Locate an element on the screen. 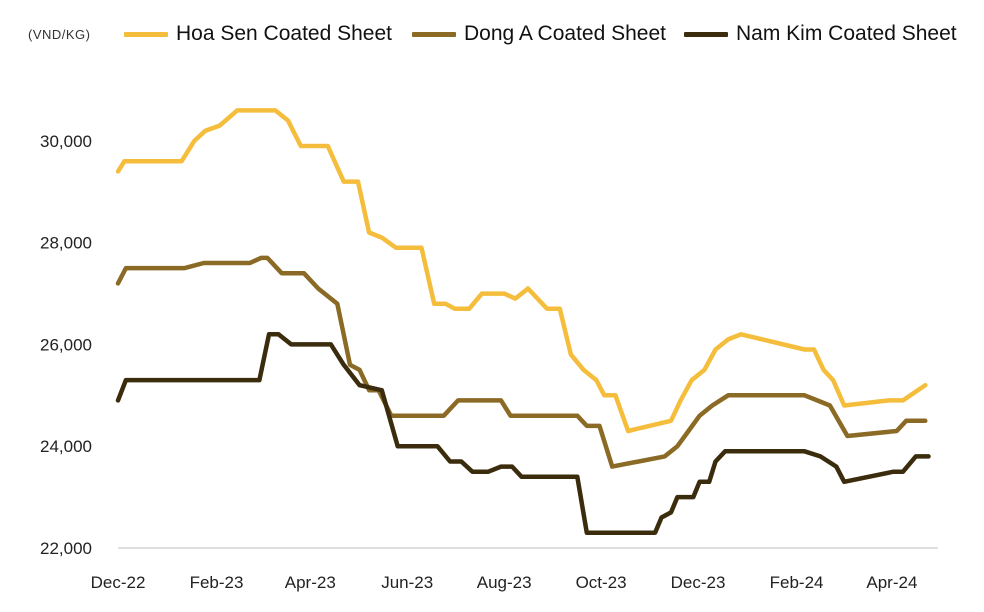 This screenshot has width=984, height=612. x-tick-label: Feb-24 is located at coordinates (797, 582).